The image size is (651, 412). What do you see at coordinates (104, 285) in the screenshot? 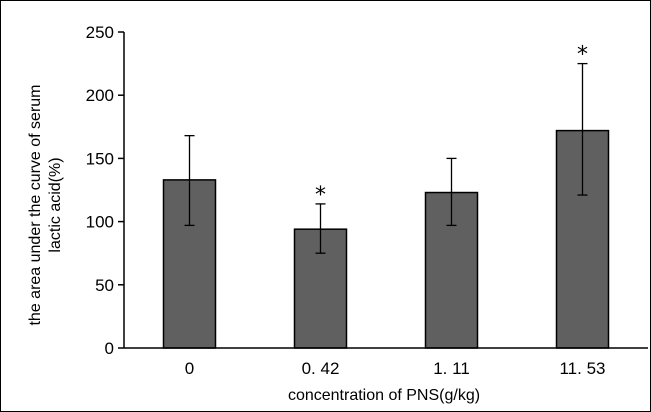
I see `y-tick-label: 50` at bounding box center [104, 285].